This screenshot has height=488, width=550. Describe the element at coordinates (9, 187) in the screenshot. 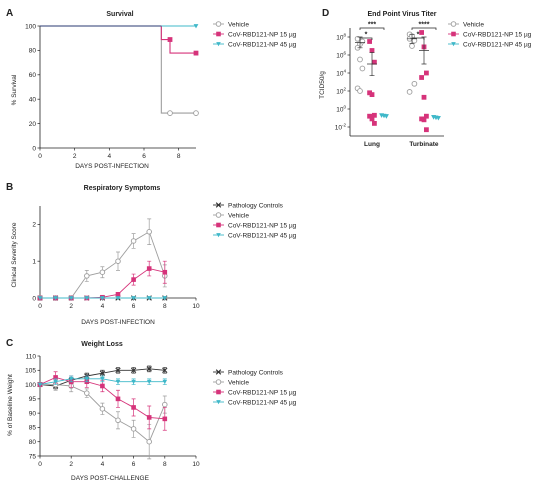

I see `panel-letter-b: B` at that location.